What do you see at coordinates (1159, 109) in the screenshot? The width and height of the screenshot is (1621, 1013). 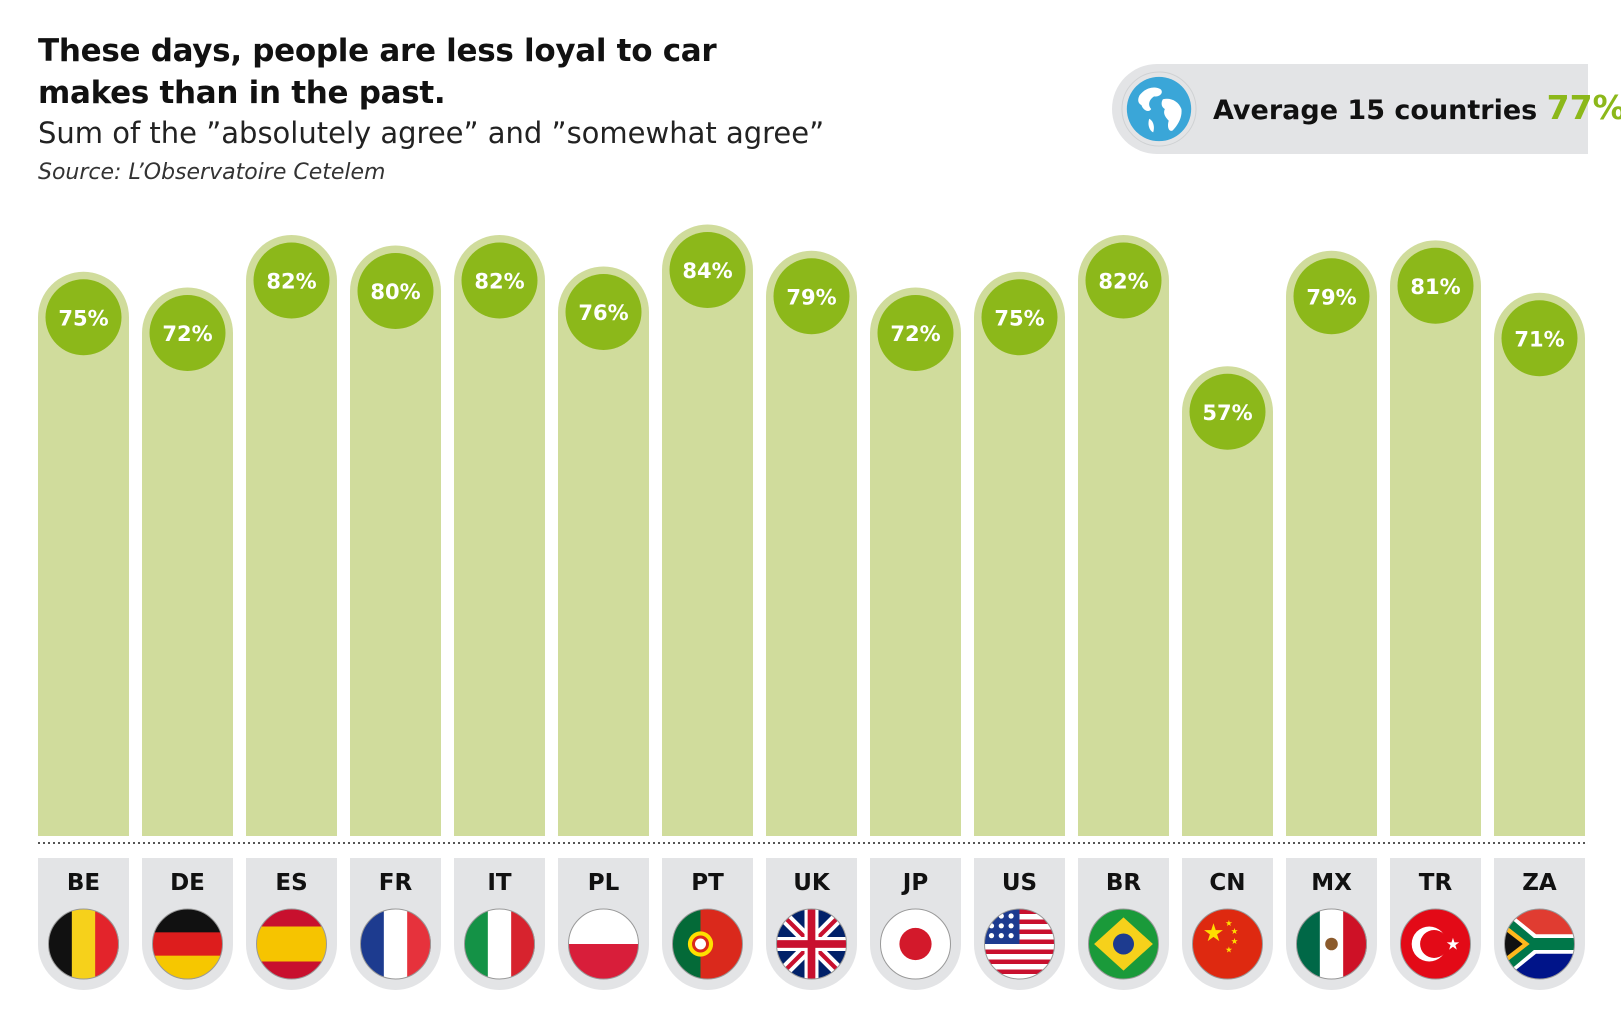 I see `globe-icon` at bounding box center [1159, 109].